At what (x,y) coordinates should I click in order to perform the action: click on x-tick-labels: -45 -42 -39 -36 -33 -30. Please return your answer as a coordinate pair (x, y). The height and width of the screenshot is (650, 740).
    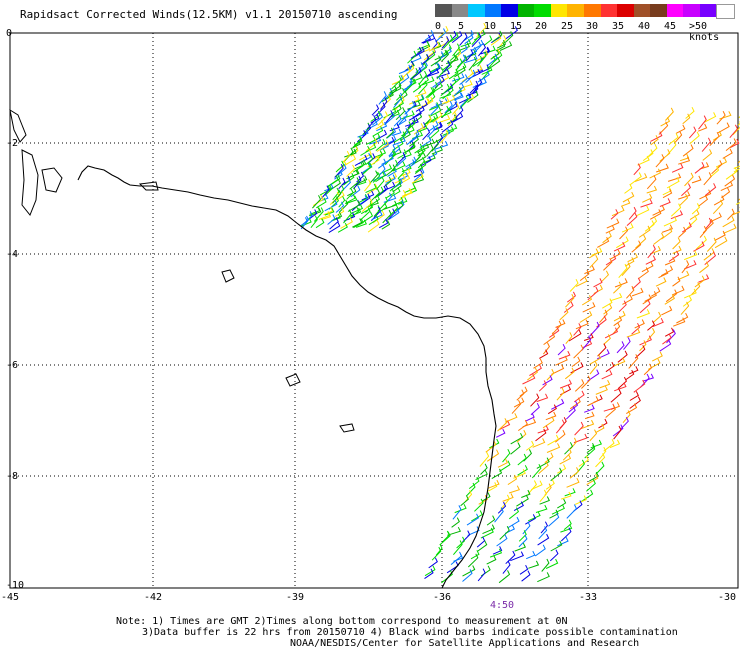
    Looking at the image, I should click on (368, 597).